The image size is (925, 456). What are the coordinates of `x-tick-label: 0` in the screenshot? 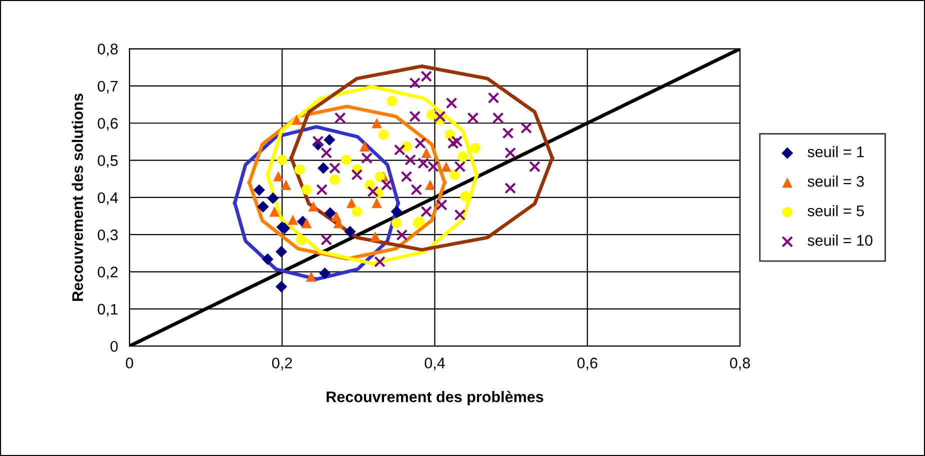 It's located at (130, 363).